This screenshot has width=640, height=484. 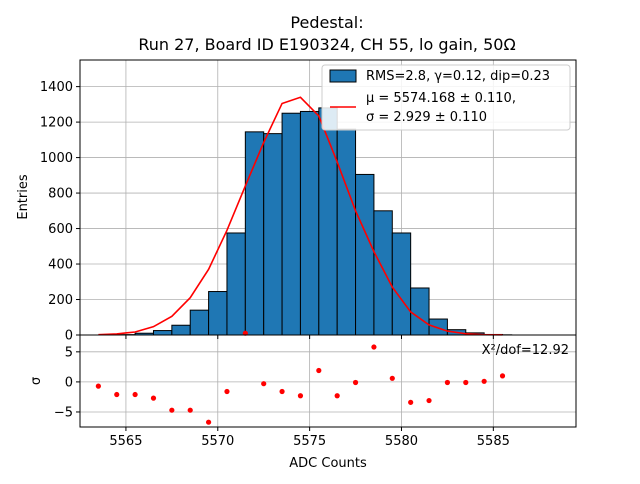 I want to click on legend-hist-swatch, so click(x=343, y=76).